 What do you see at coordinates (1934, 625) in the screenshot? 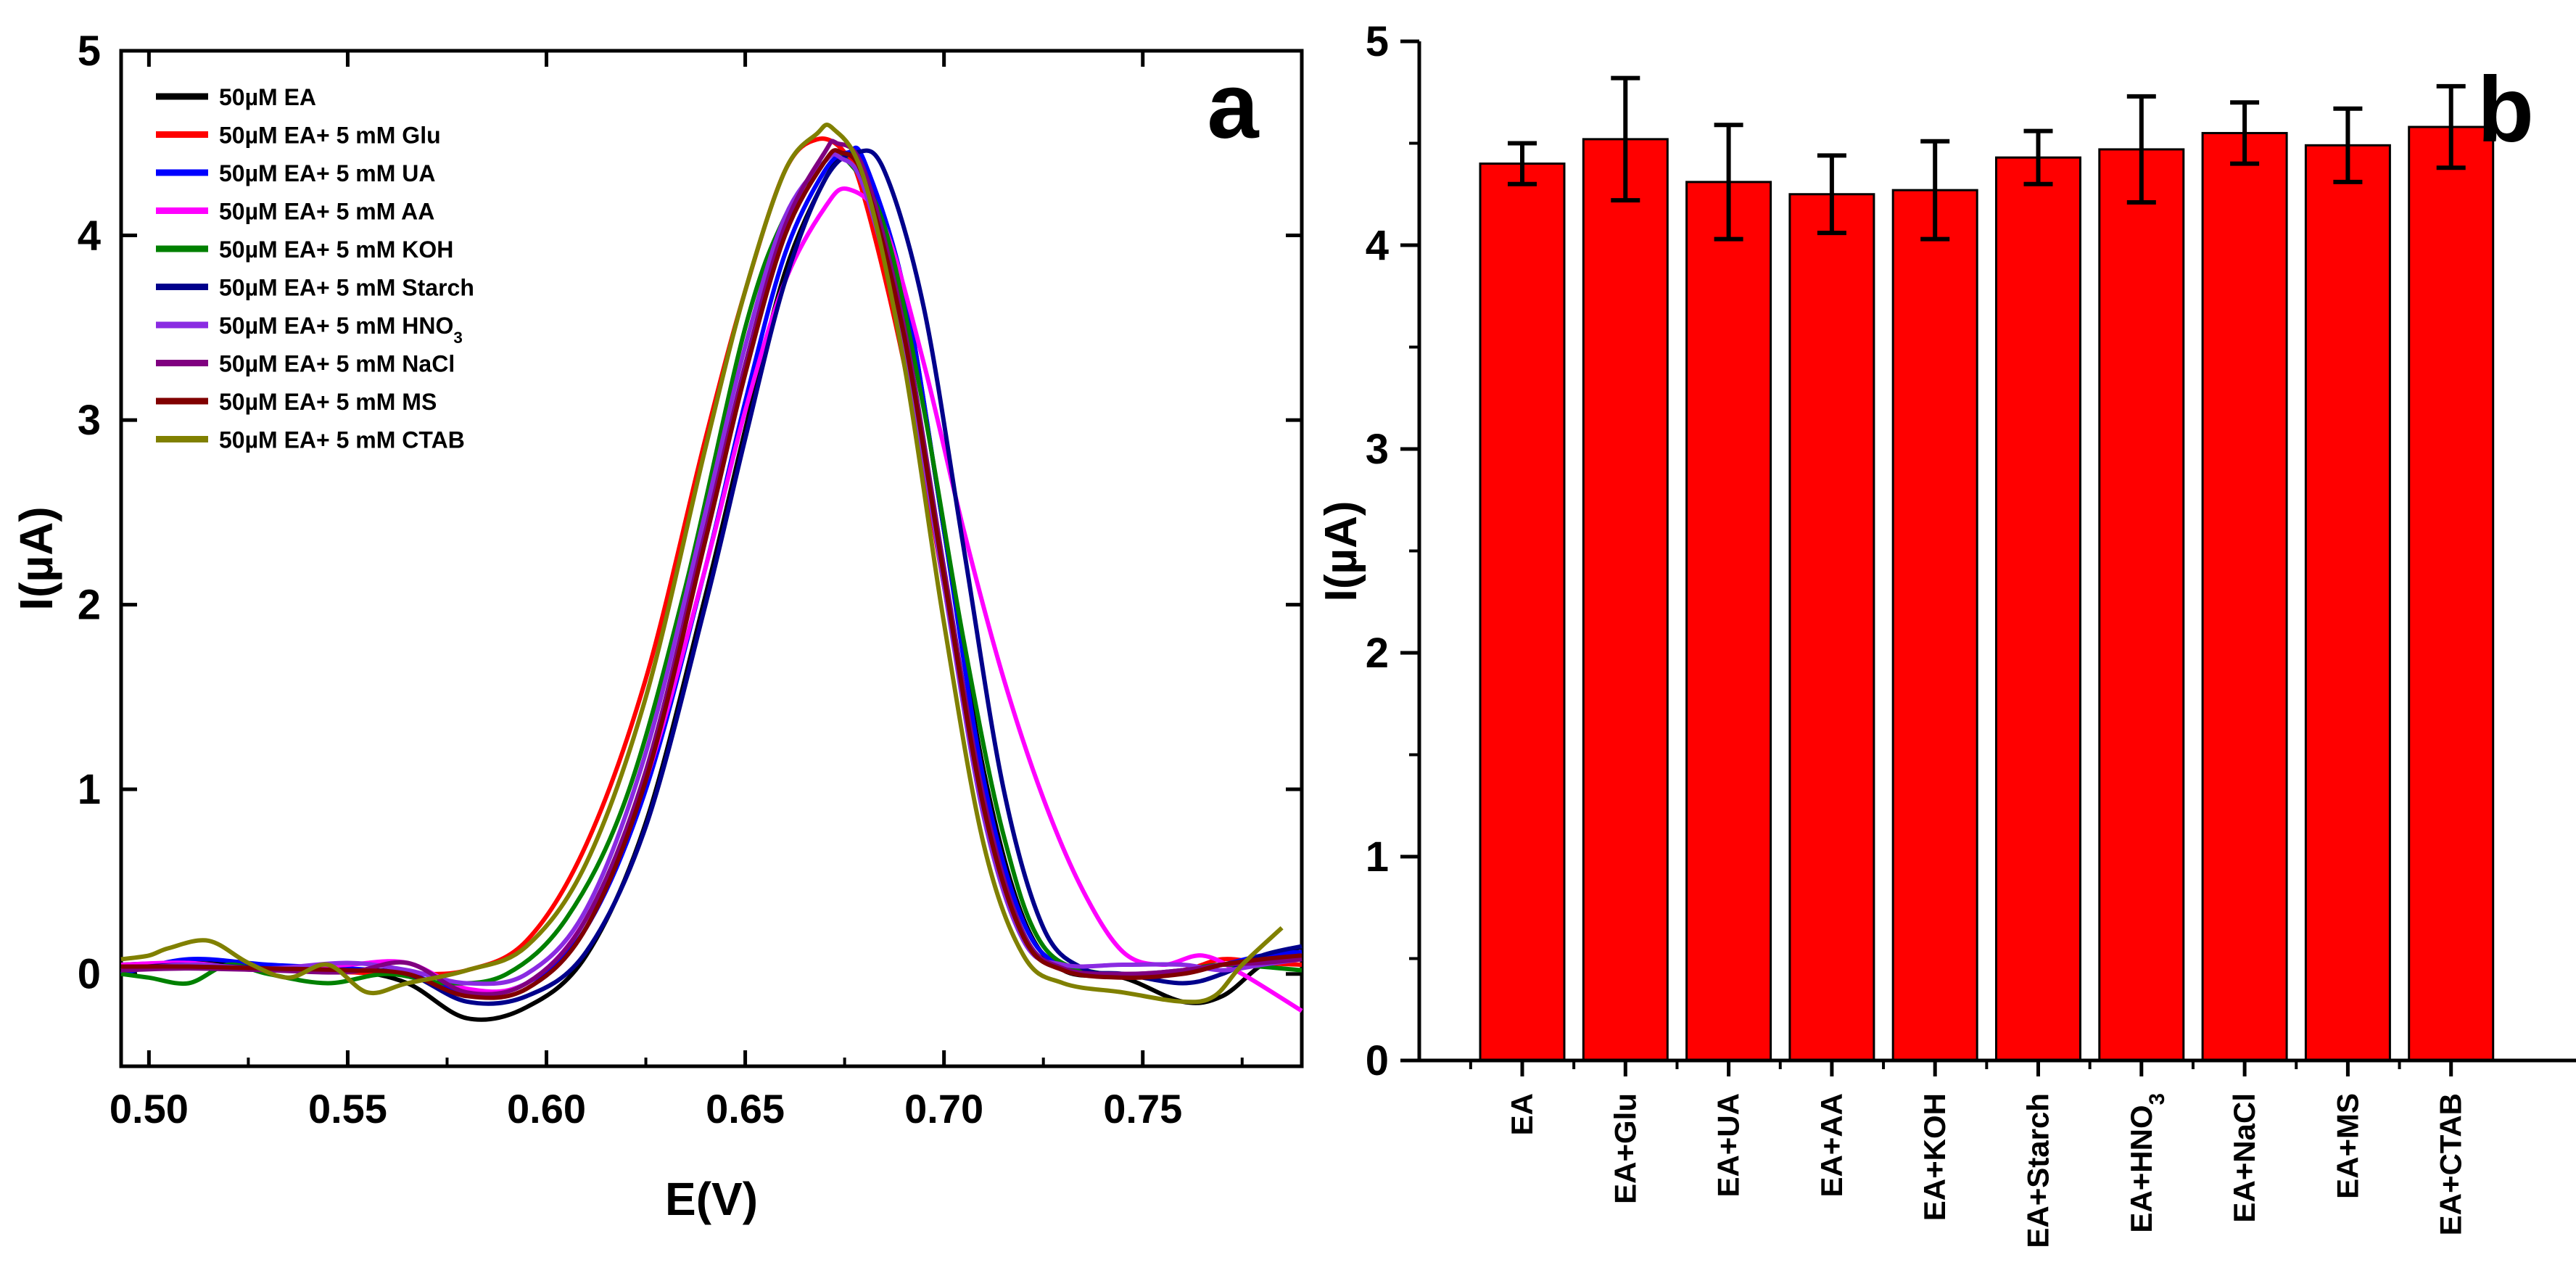
I see `bar-ea-koh` at bounding box center [1934, 625].